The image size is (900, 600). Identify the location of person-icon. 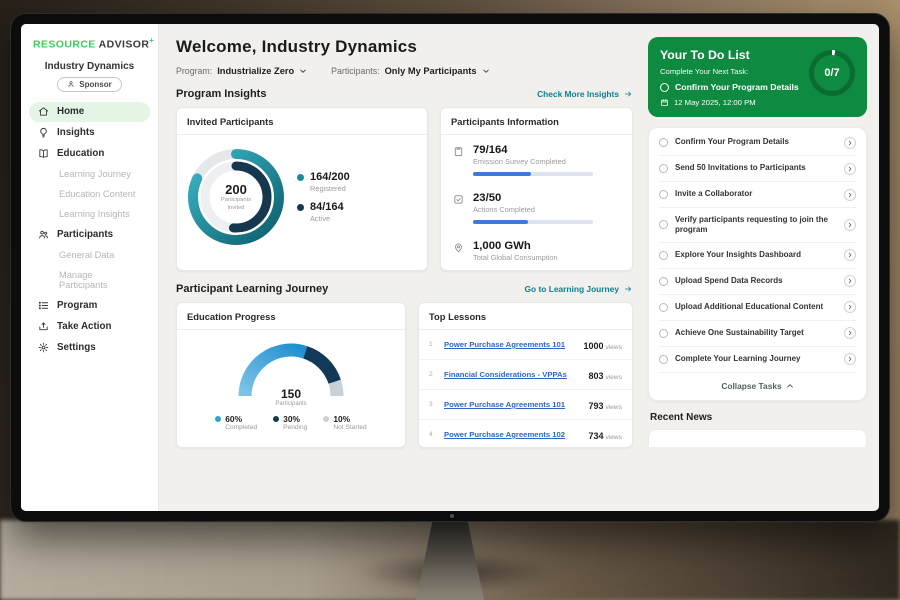
(71, 84).